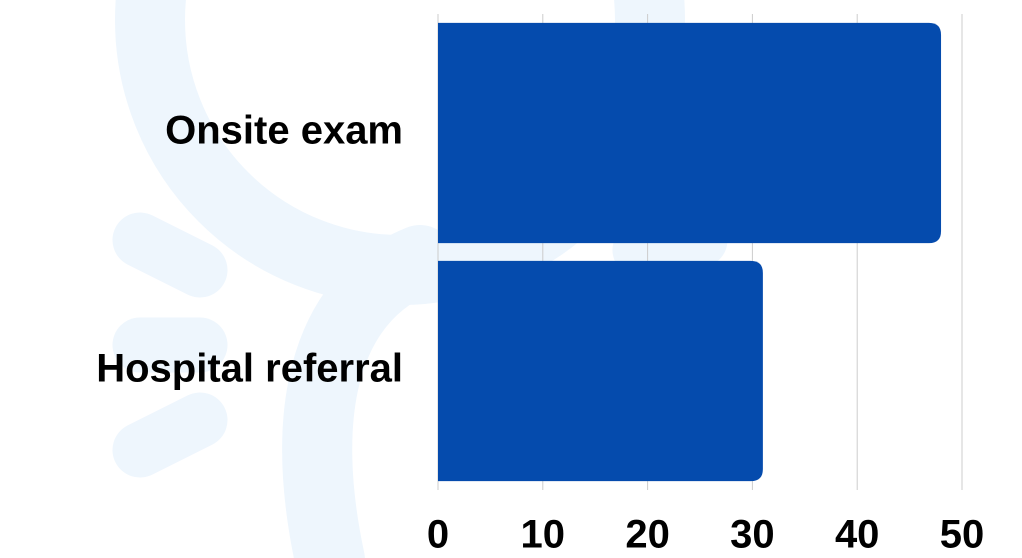  What do you see at coordinates (543, 535) in the screenshot?
I see `x-tick-label: 10` at bounding box center [543, 535].